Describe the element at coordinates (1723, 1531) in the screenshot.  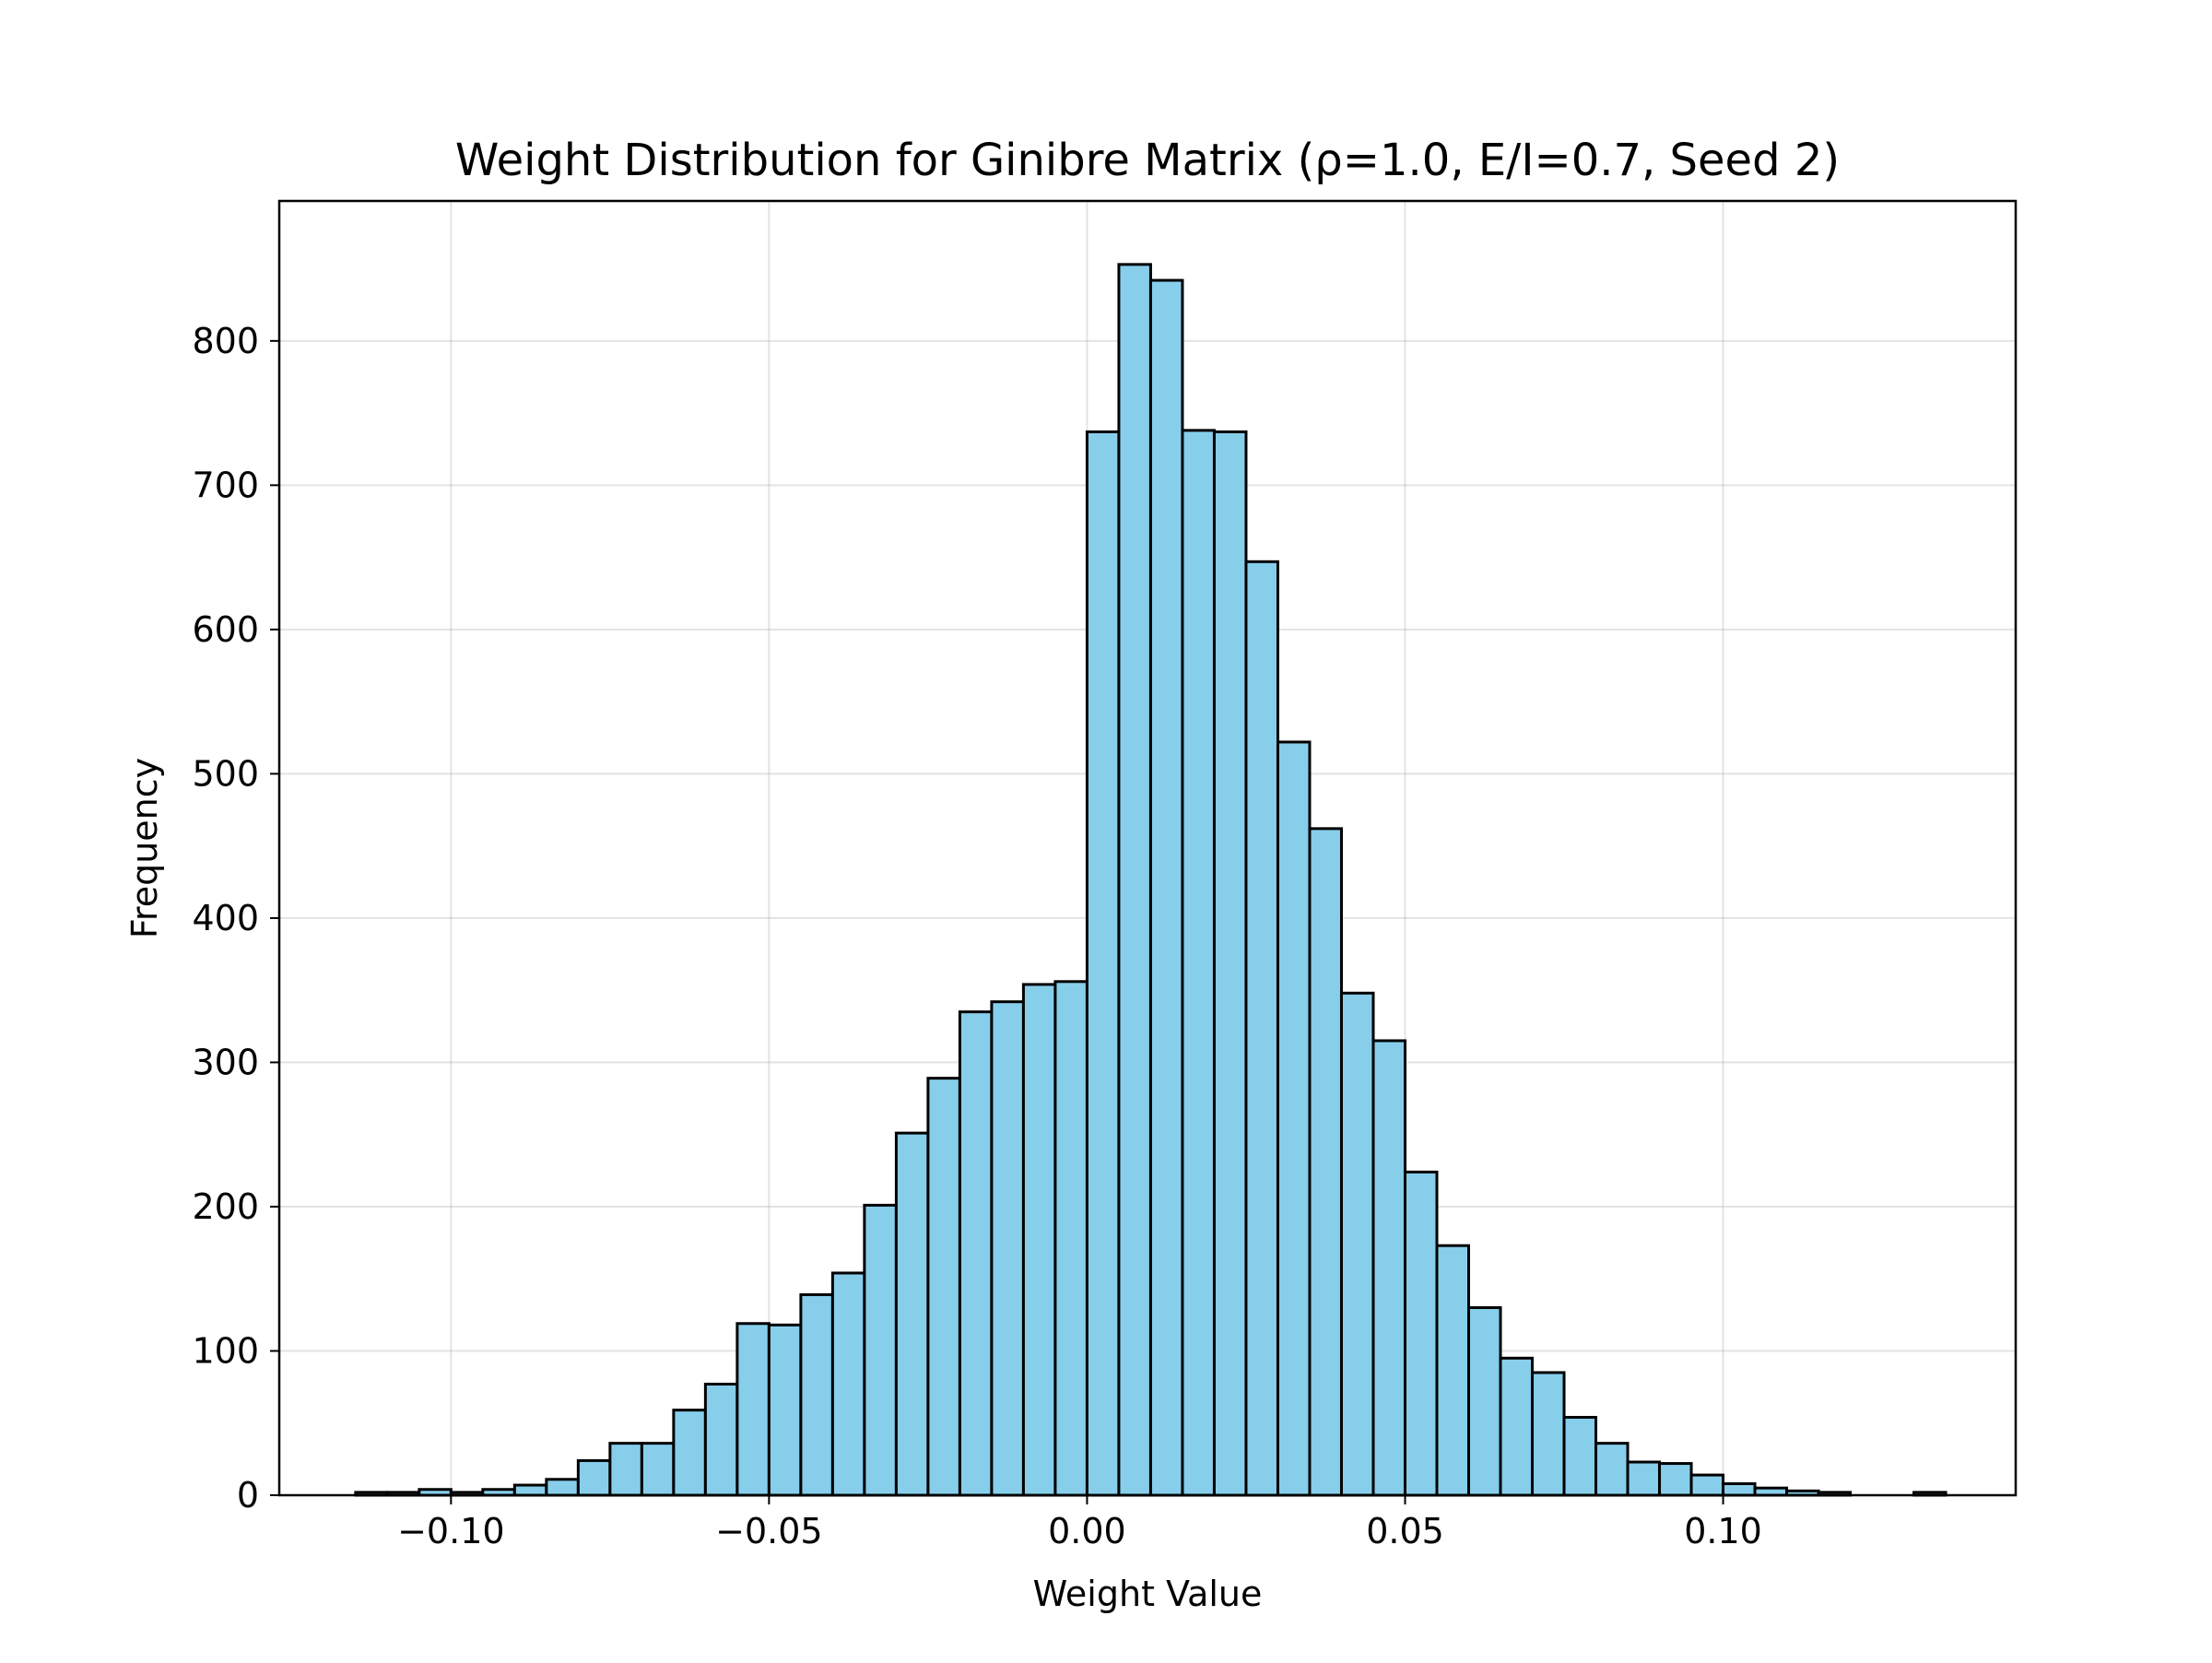
I see `x-tick-label: 0.10` at that location.